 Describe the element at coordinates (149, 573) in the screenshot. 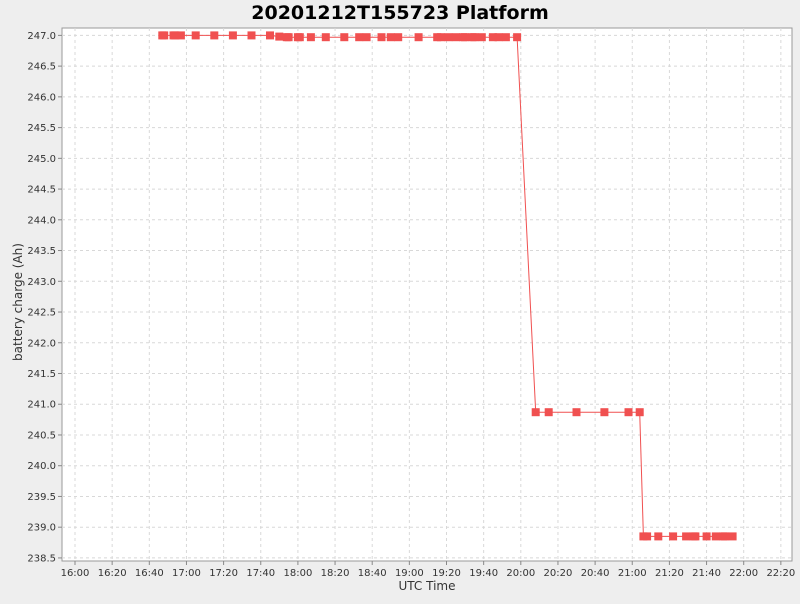

I see `x-tick-label: 16:40` at that location.